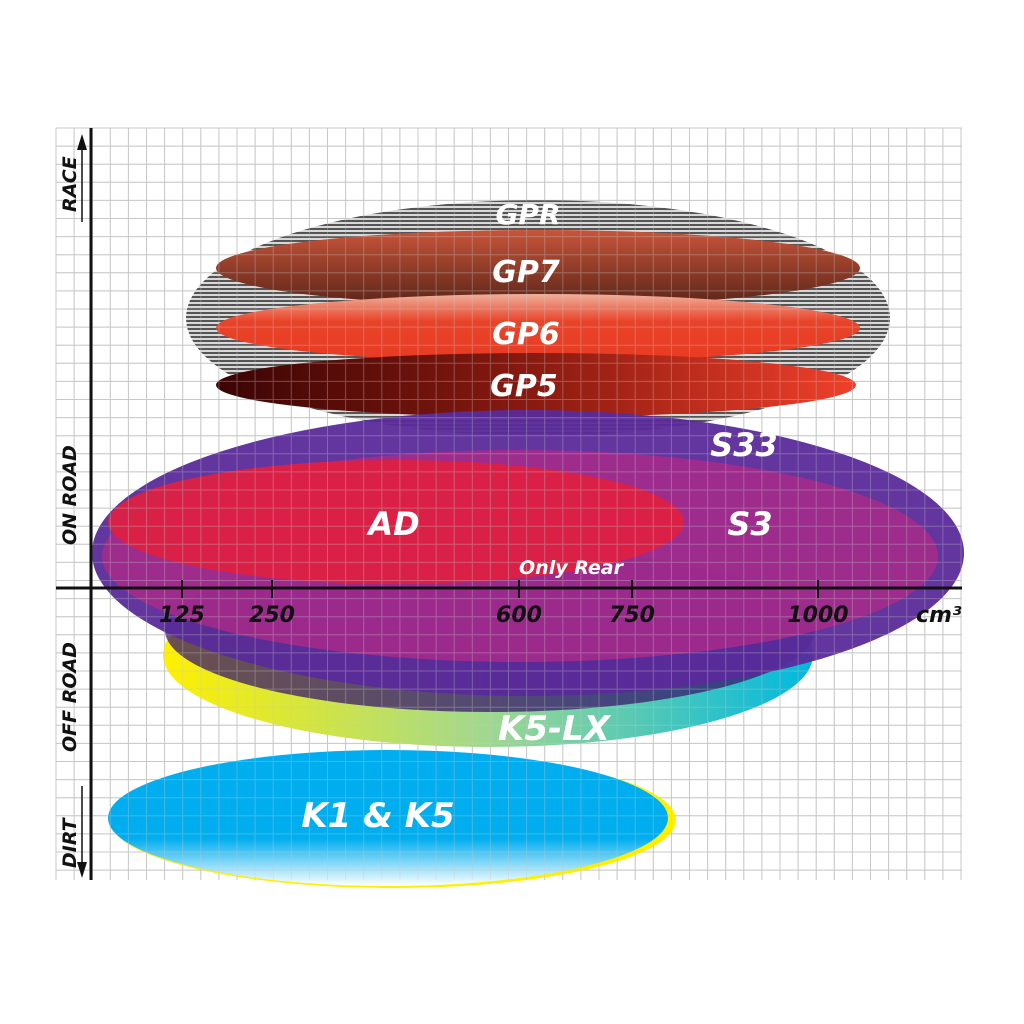 This screenshot has width=1024, height=1024. What do you see at coordinates (555, 729) in the screenshot?
I see `label-k5lx: K5-LX` at bounding box center [555, 729].